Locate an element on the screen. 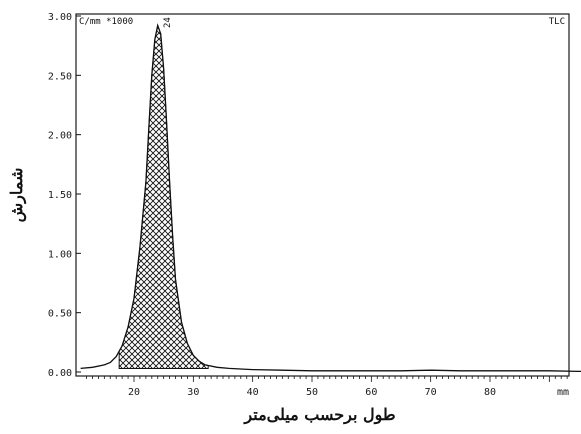  x-ticks-layer: 20 30 40 50 60 70 80 is located at coordinates (327, 387).